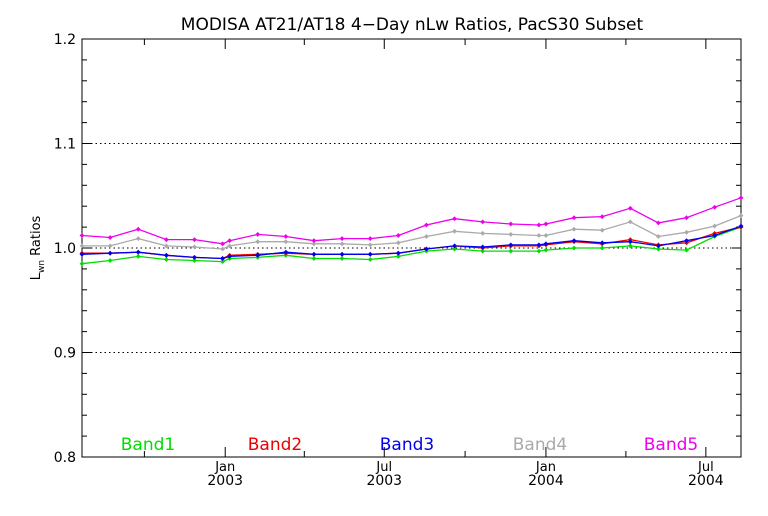 This screenshot has width=768, height=516. I want to click on legend-entry-band5: Band5, so click(671, 445).